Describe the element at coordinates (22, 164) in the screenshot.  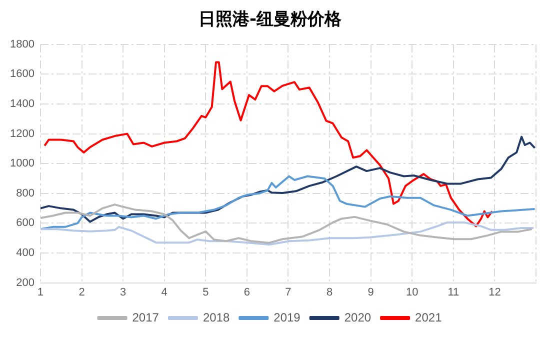
I see `y-tick-label: 1000` at that location.